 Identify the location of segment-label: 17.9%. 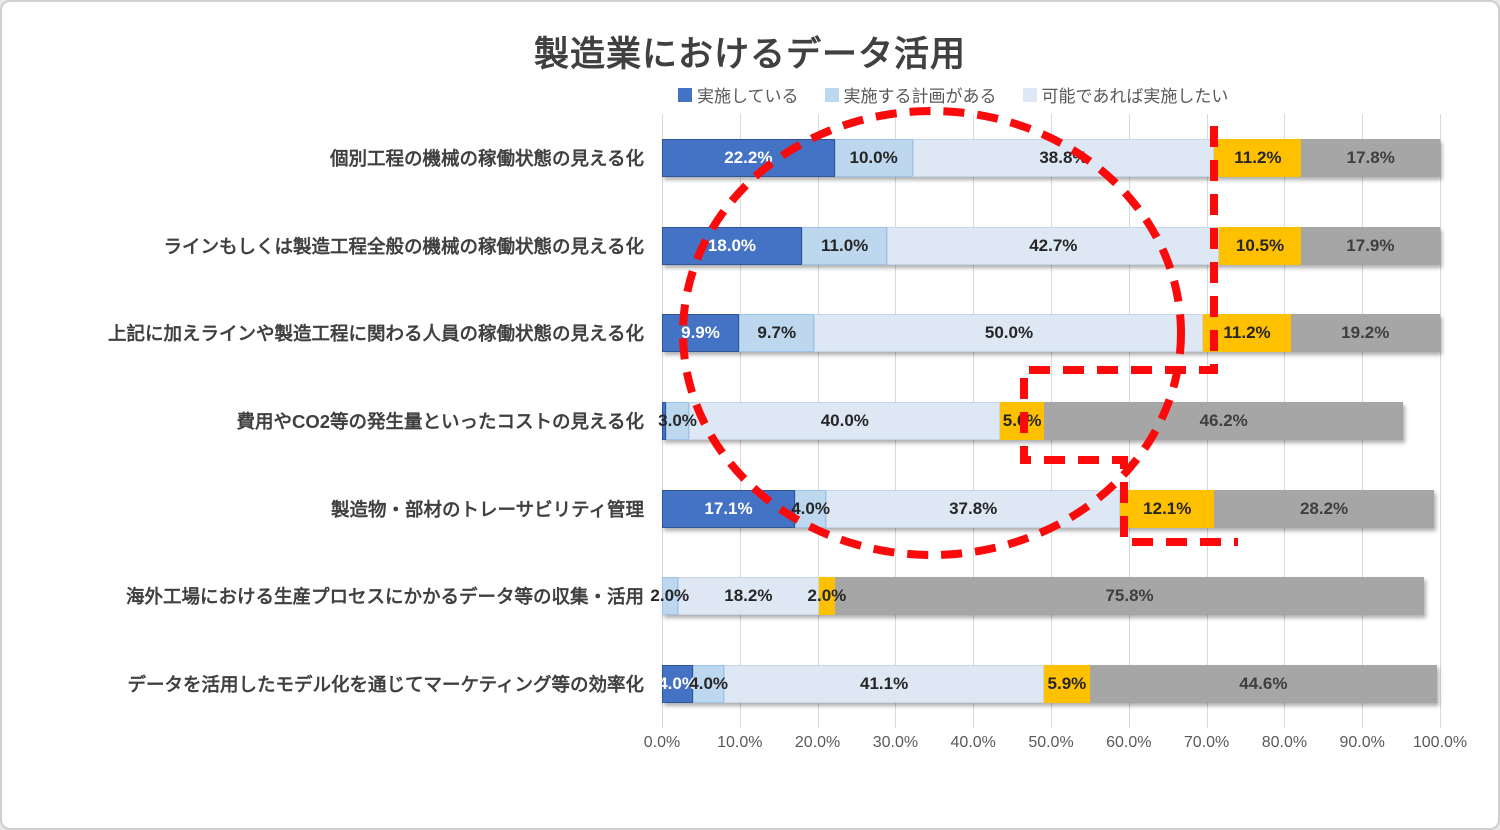
(1370, 245).